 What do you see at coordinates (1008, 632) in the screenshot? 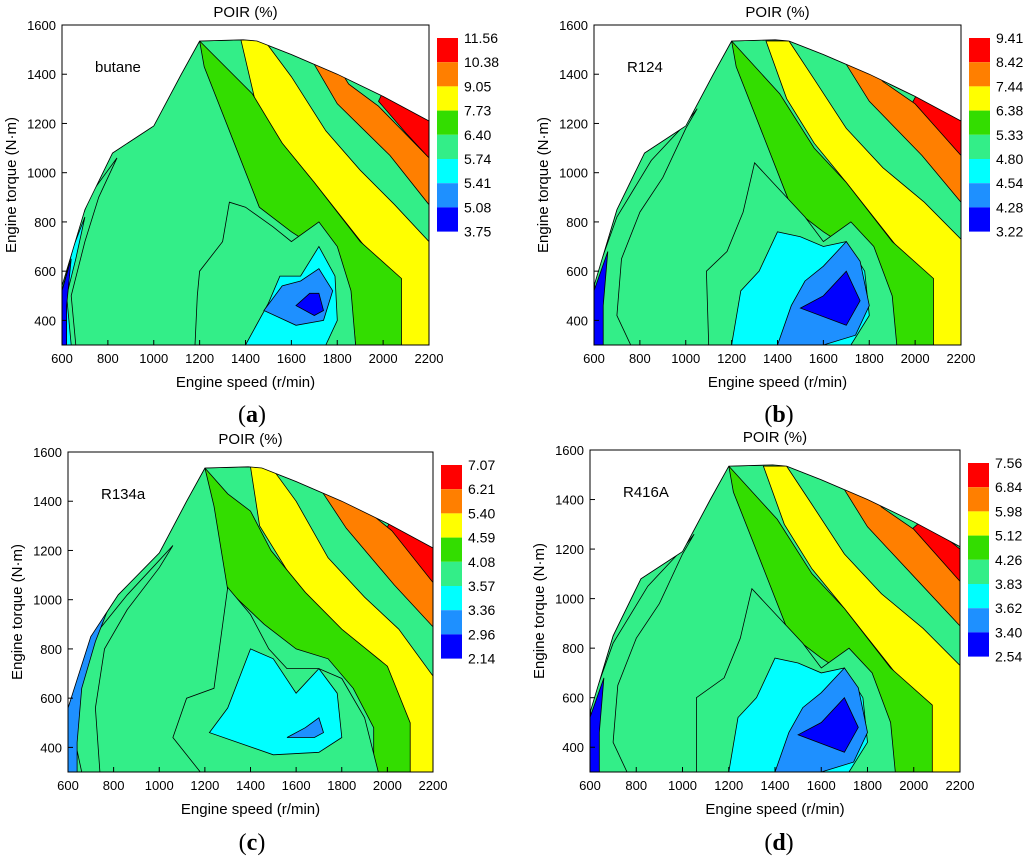
I see `legend-level-label: 3.40` at bounding box center [1008, 632].